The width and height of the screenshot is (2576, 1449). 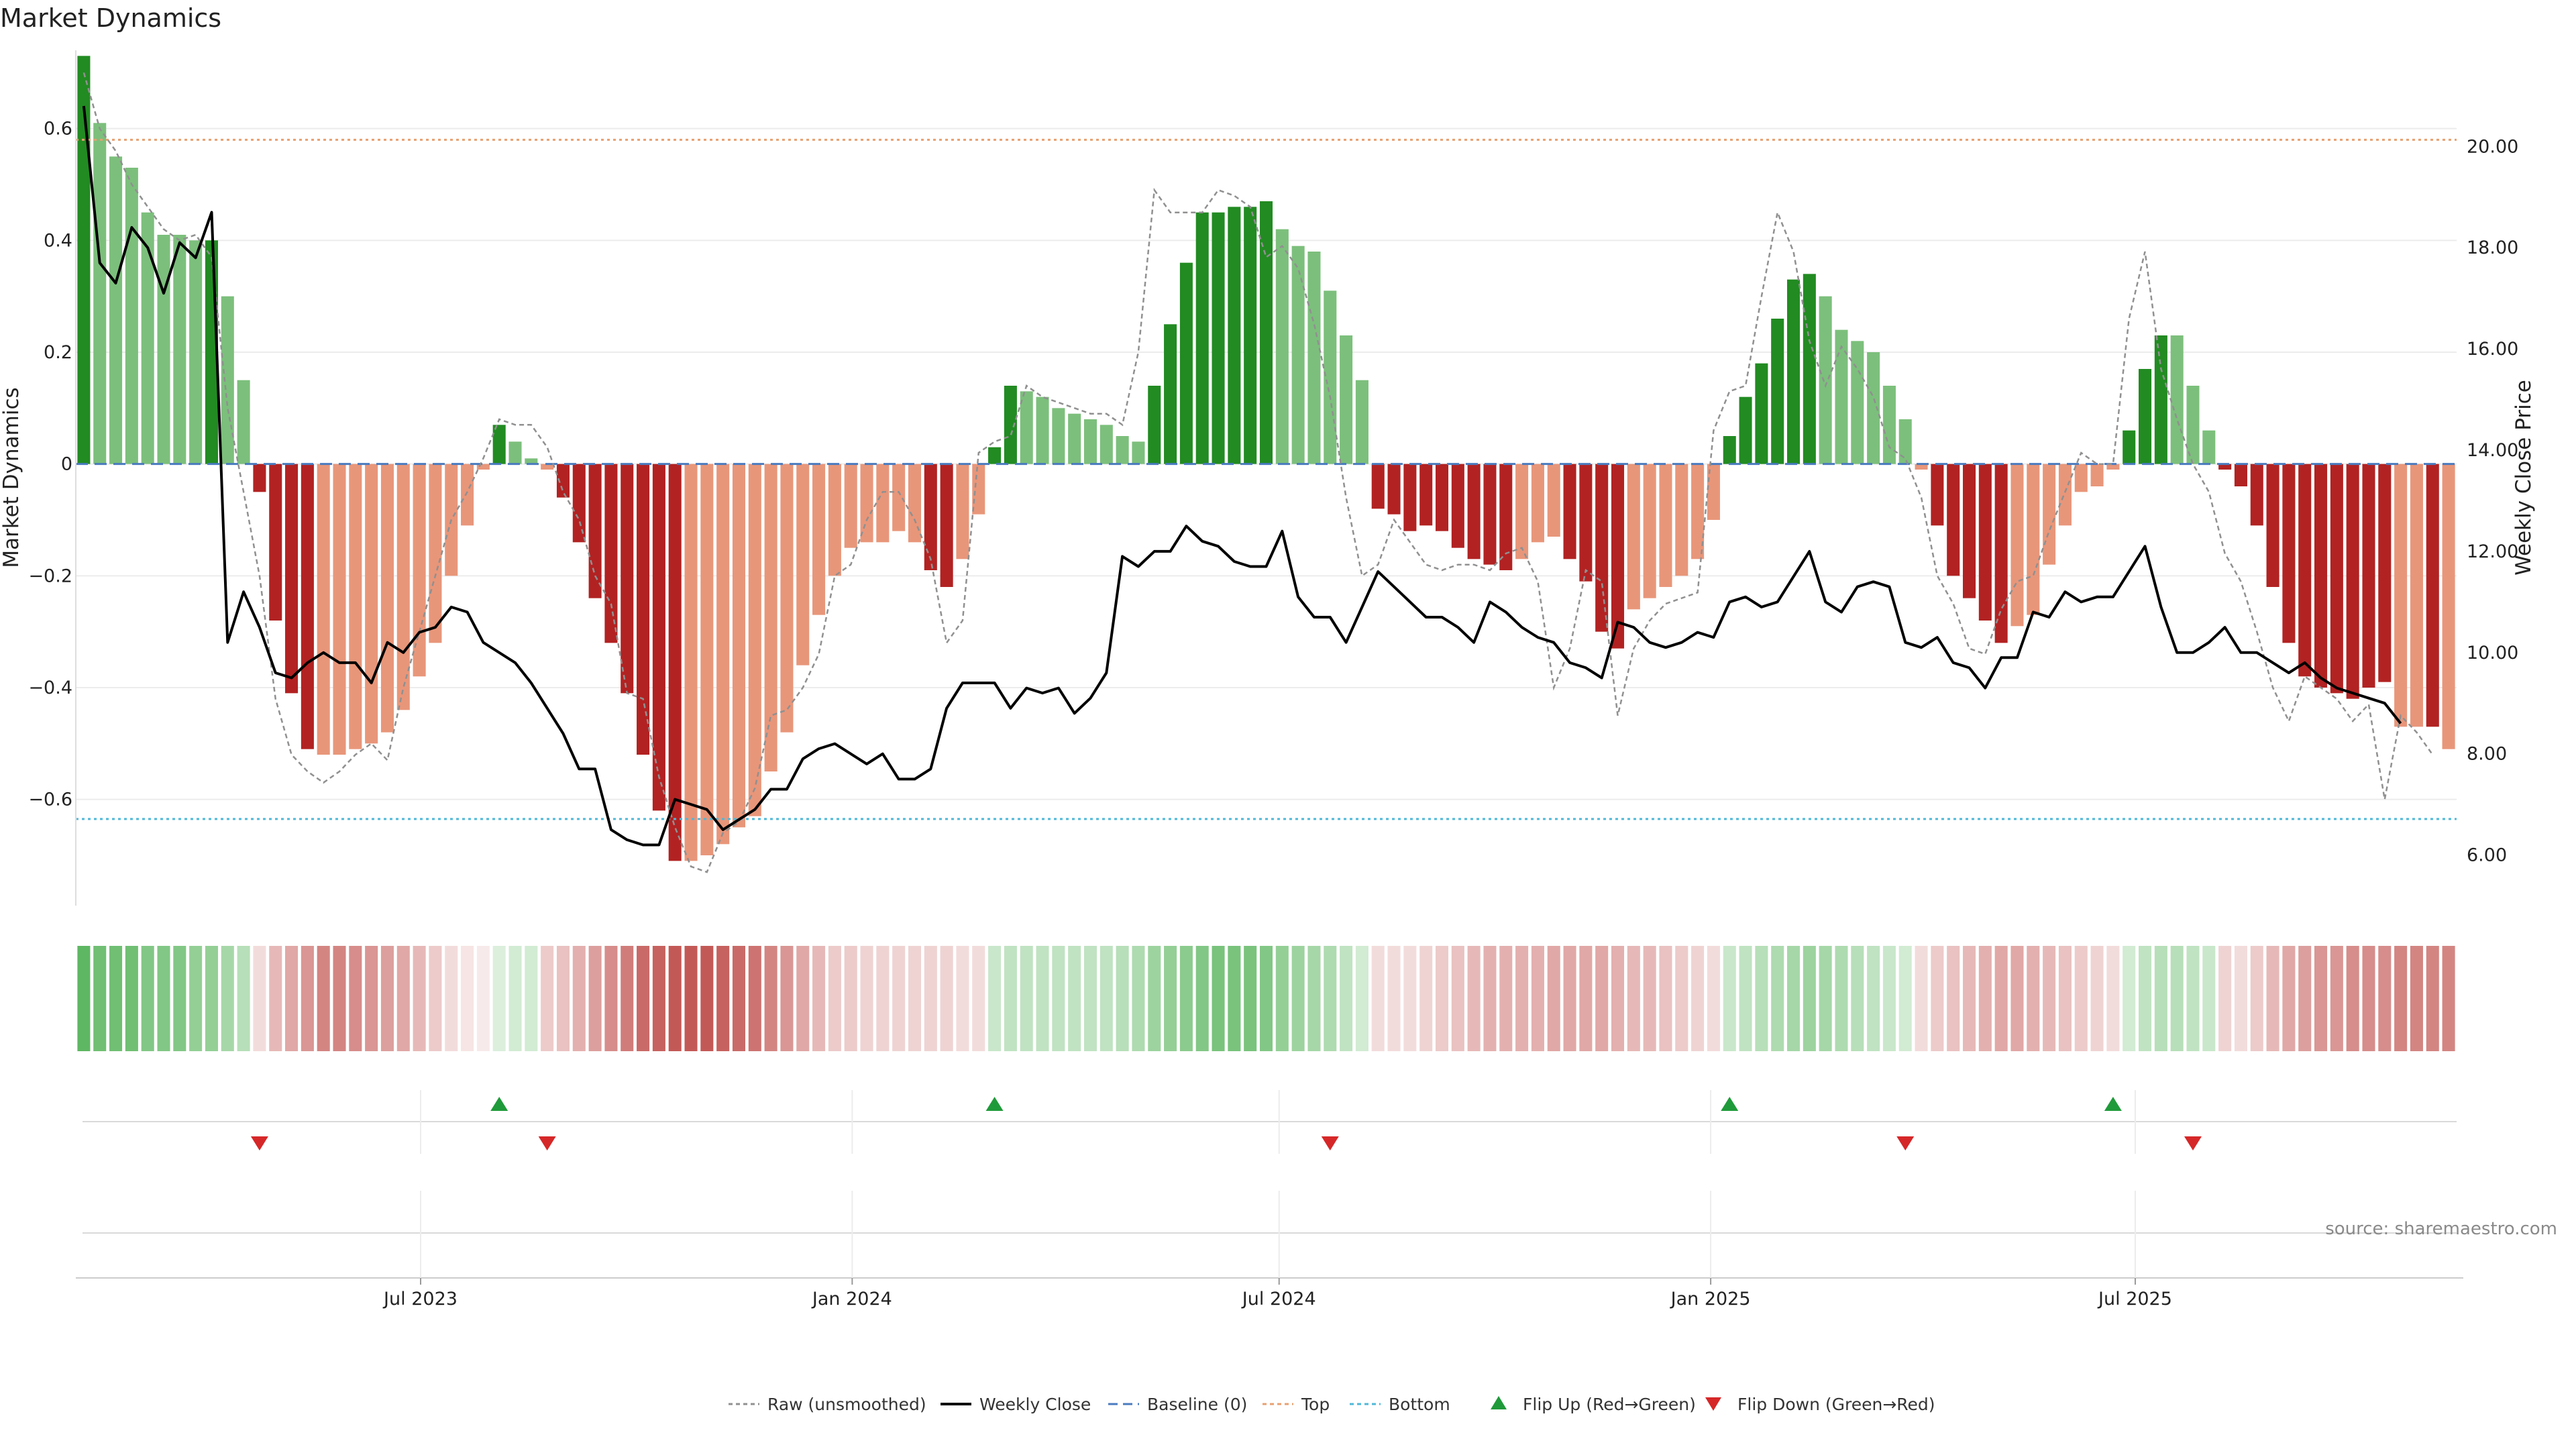 I want to click on x-tick-label: Jul 2024, so click(x=1278, y=1299).